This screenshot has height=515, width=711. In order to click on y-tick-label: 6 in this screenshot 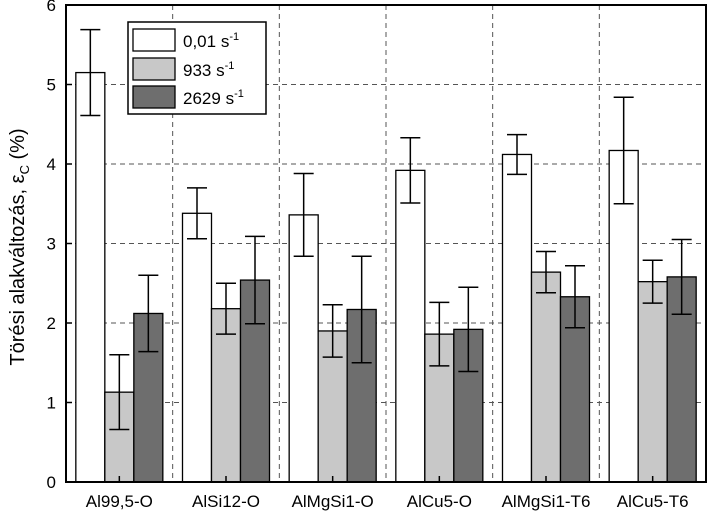, I will do `click(51, 7)`.